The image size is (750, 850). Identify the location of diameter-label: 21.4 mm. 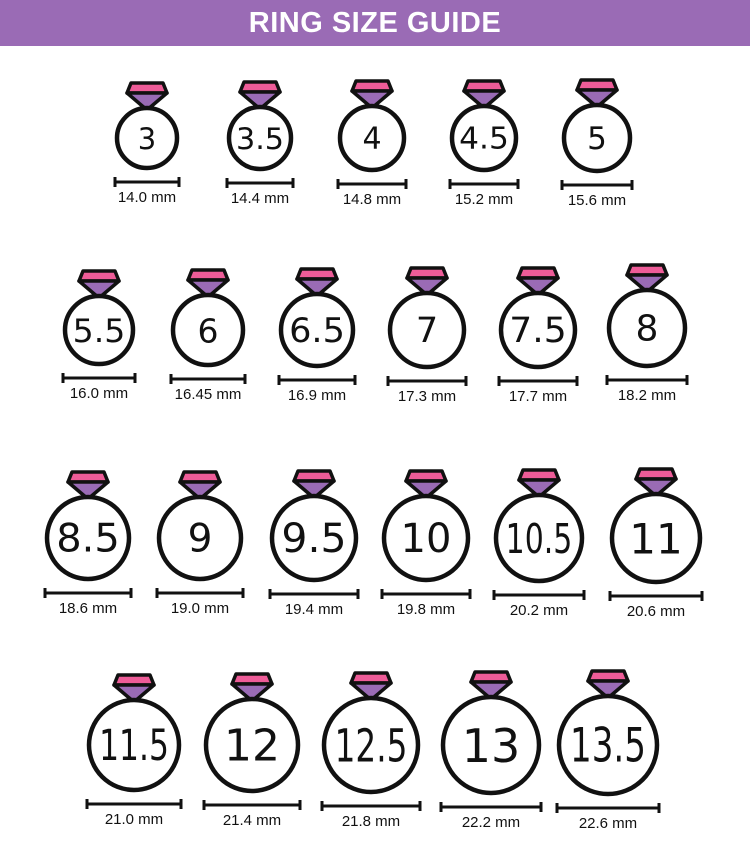
(252, 820).